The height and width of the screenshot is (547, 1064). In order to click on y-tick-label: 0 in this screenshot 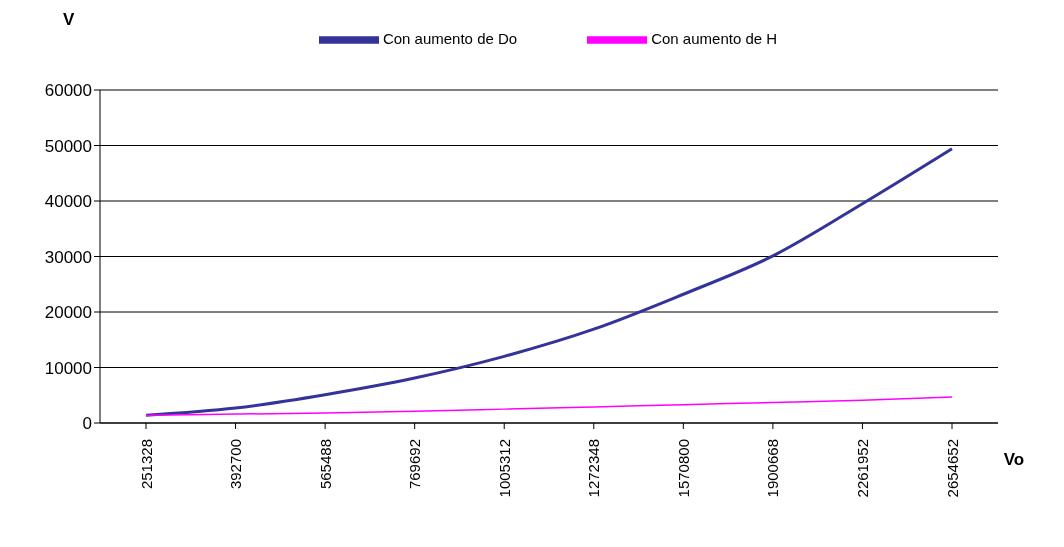, I will do `click(87, 424)`.